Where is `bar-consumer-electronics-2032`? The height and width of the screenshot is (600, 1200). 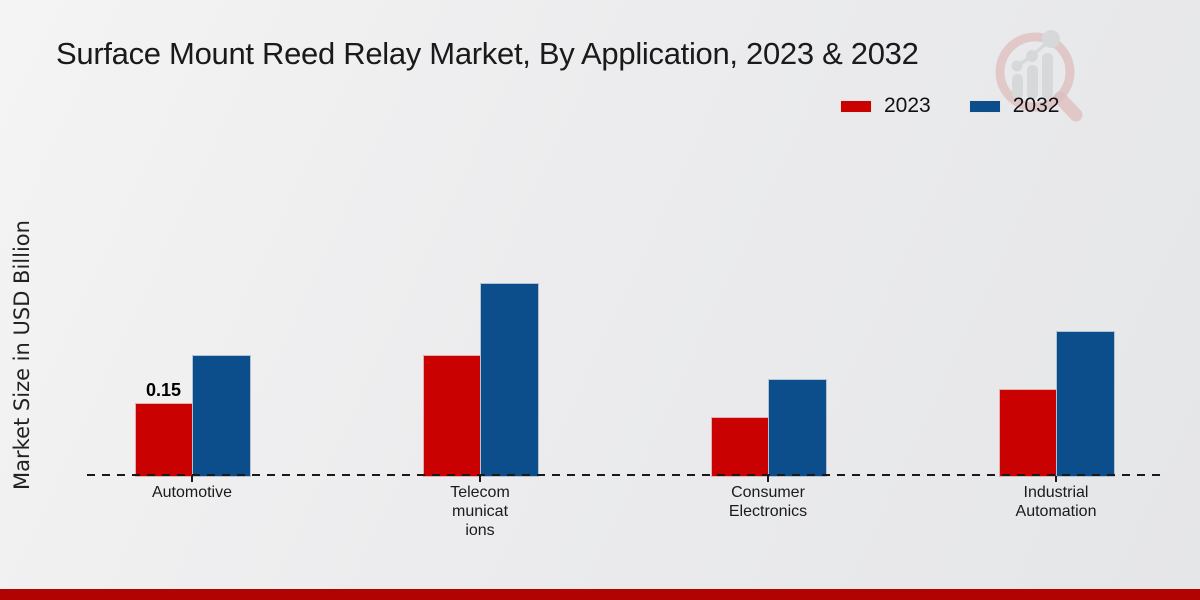 bar-consumer-electronics-2032 is located at coordinates (797, 428).